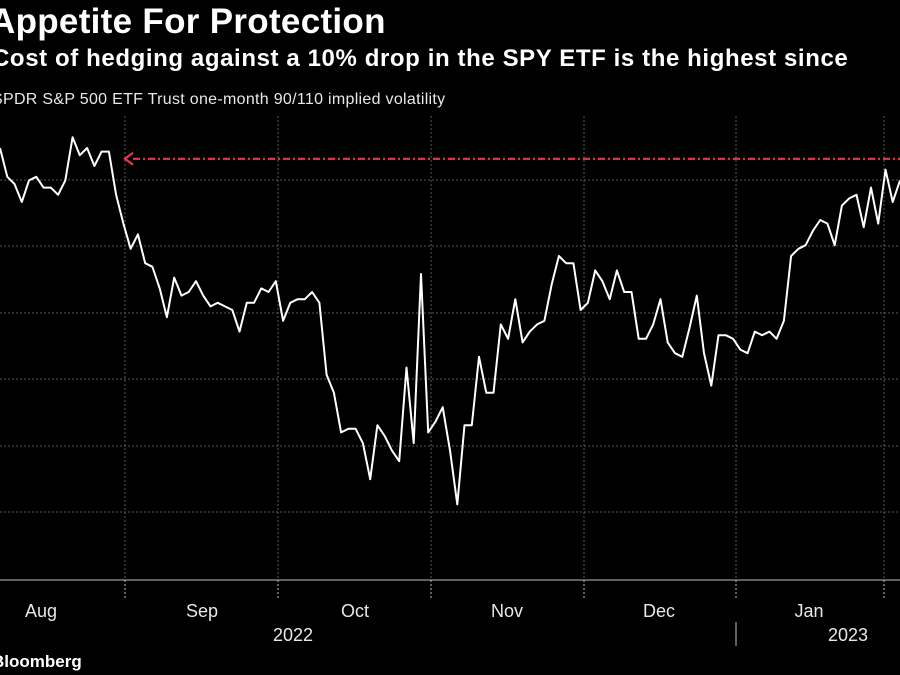 Image resolution: width=900 pixels, height=675 pixels. I want to click on x-tick-label-aug: Aug, so click(41, 611).